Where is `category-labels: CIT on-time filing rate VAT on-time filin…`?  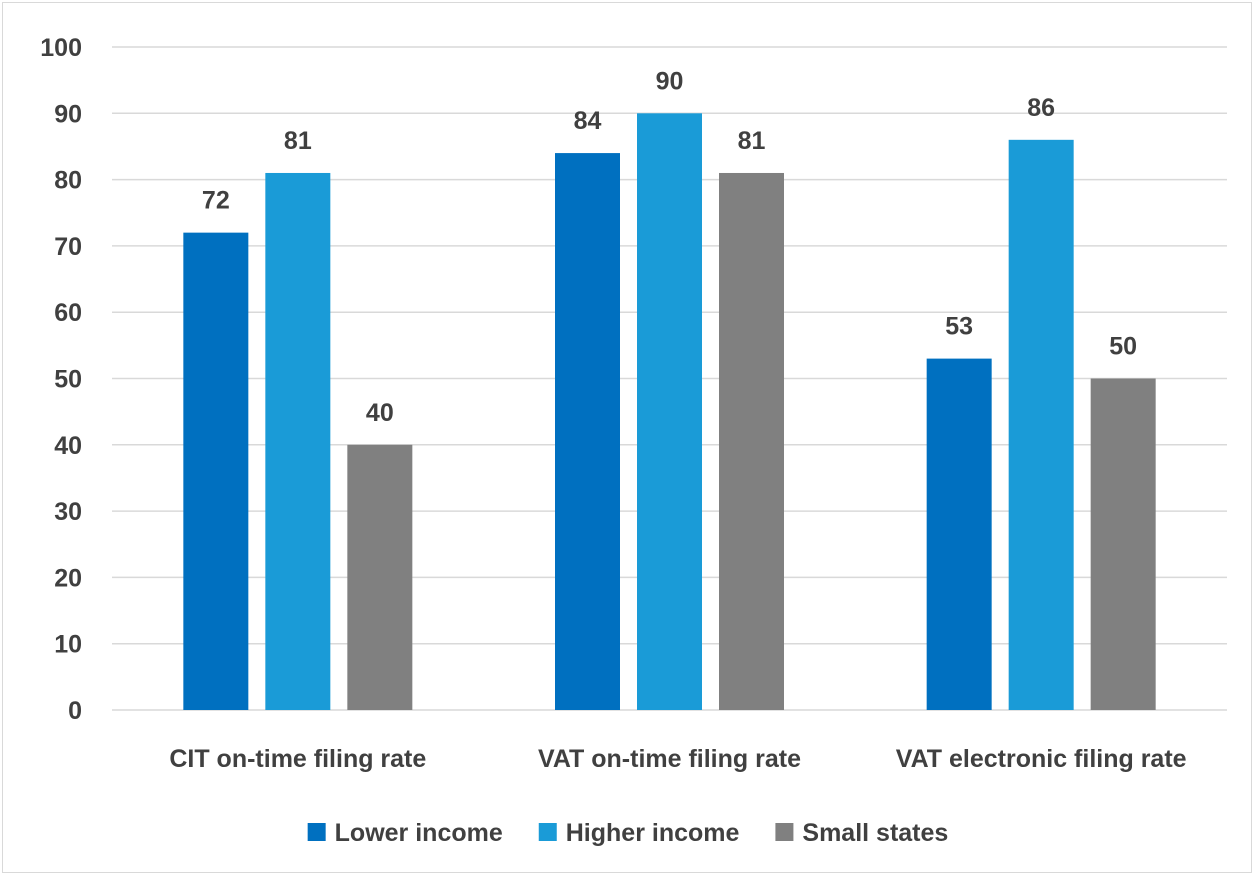
category-labels: CIT on-time filing rate VAT on-time filin… is located at coordinates (677, 759).